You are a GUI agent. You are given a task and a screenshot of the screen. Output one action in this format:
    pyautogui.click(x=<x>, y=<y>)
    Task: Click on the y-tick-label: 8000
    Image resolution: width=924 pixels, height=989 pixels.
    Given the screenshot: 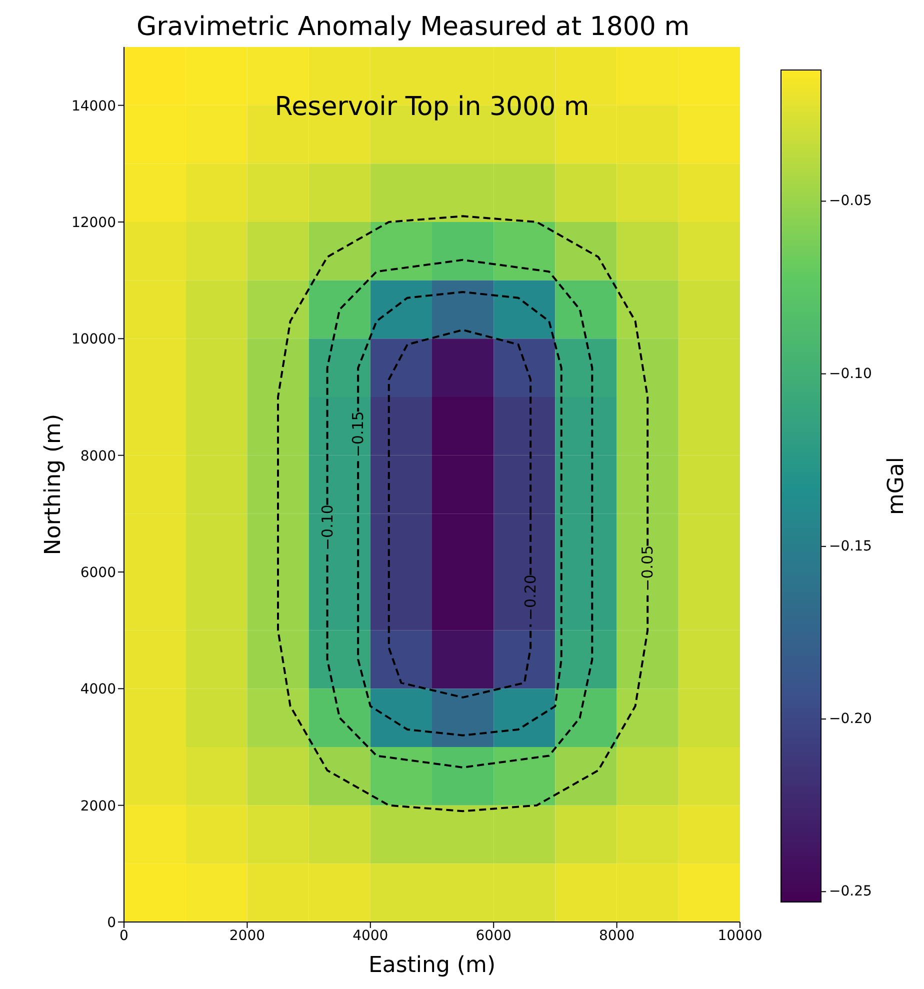 What is the action you would take?
    pyautogui.click(x=98, y=456)
    